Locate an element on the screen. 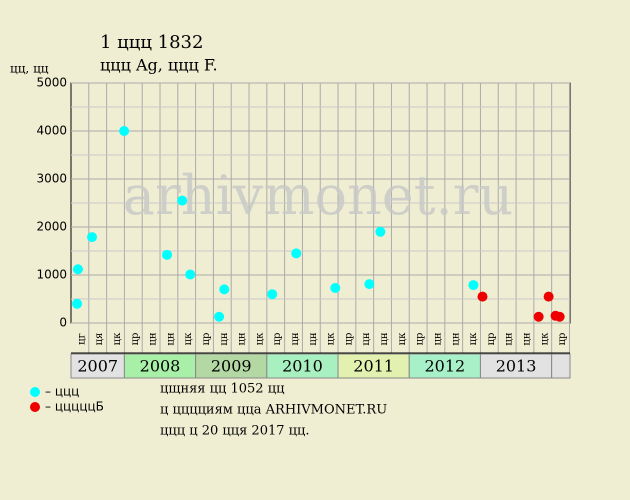  y-tick-label: 2000 is located at coordinates (51, 227).